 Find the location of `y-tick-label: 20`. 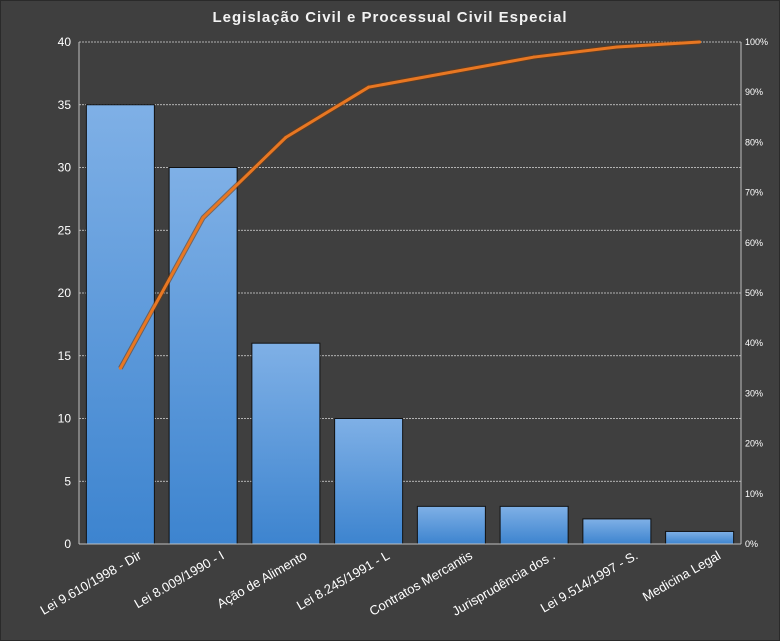

y-tick-label: 20 is located at coordinates (65, 293).